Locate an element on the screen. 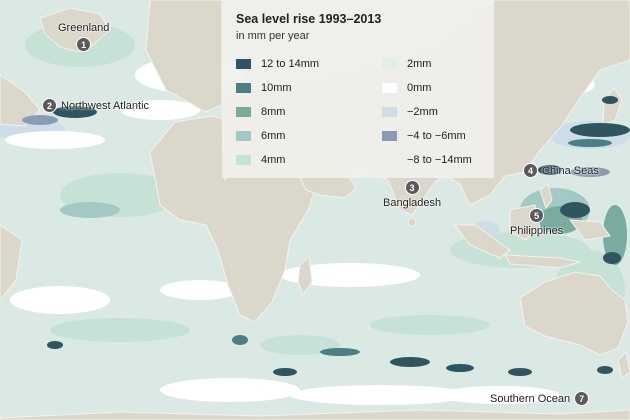  callout-number: 3 is located at coordinates (412, 187).